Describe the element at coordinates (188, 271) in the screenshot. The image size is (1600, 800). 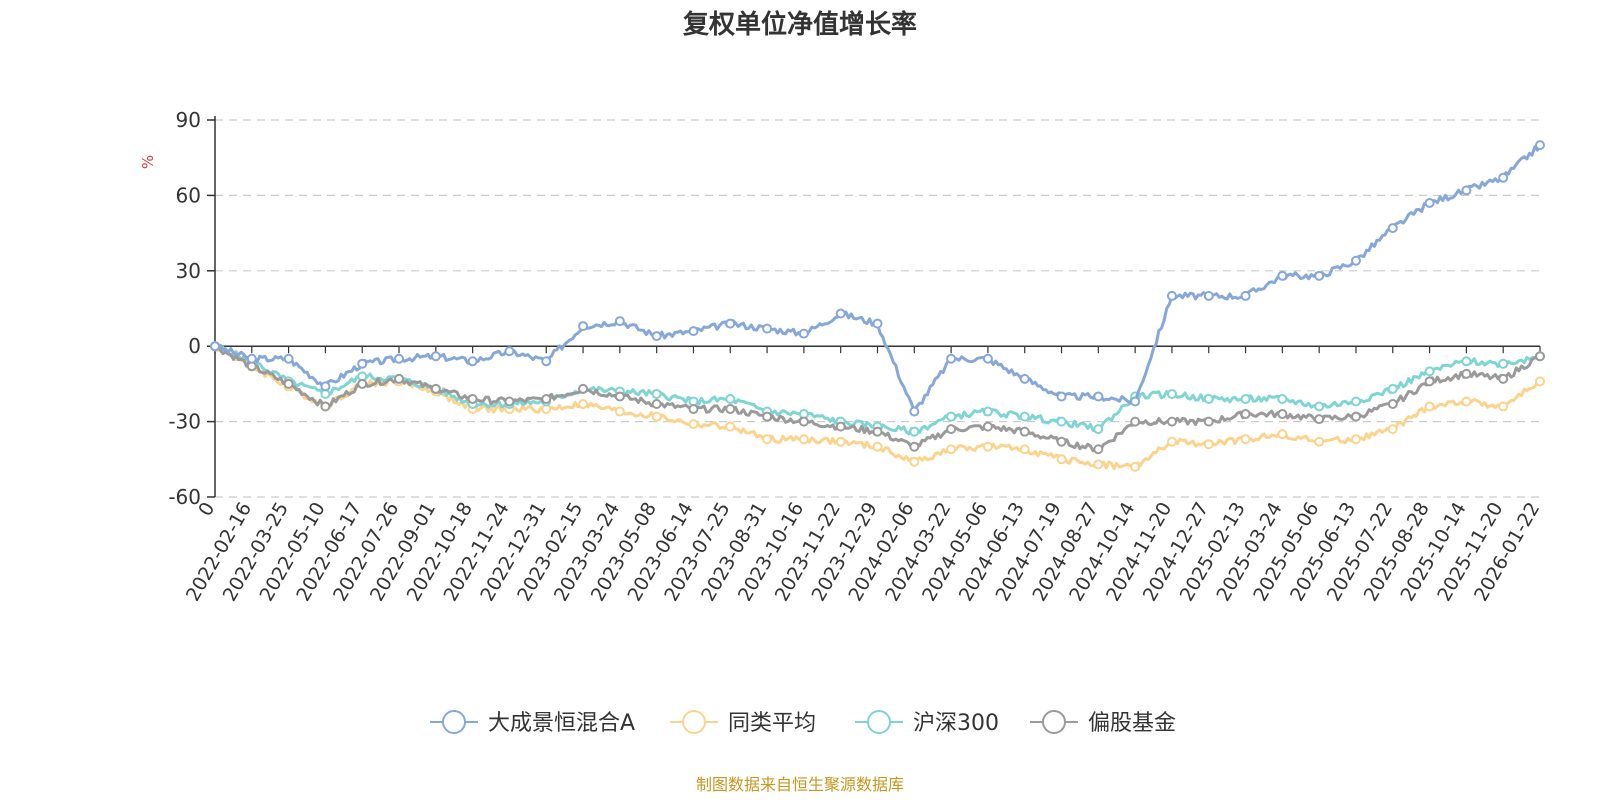
I see `y-tick-label: 30` at that location.